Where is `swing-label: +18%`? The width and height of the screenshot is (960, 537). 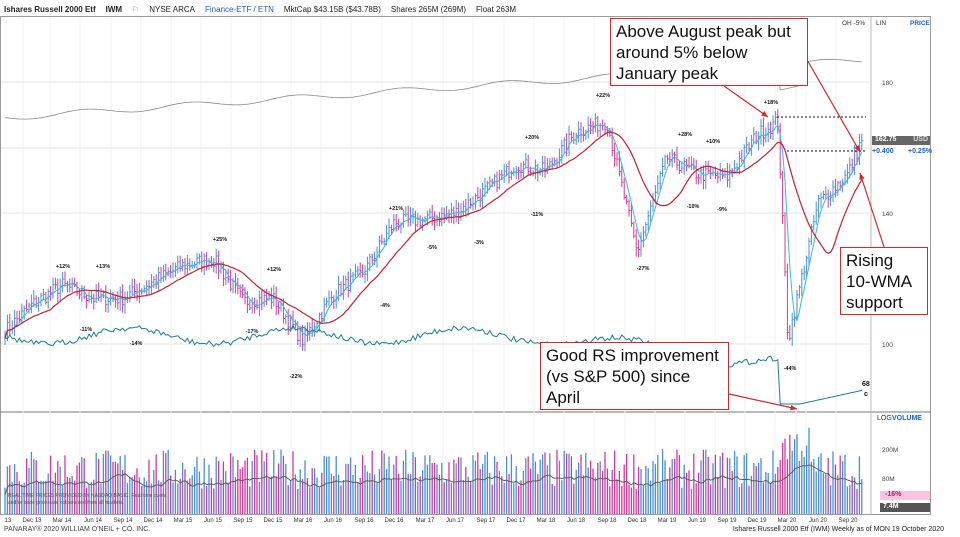
swing-label: +18% is located at coordinates (771, 103).